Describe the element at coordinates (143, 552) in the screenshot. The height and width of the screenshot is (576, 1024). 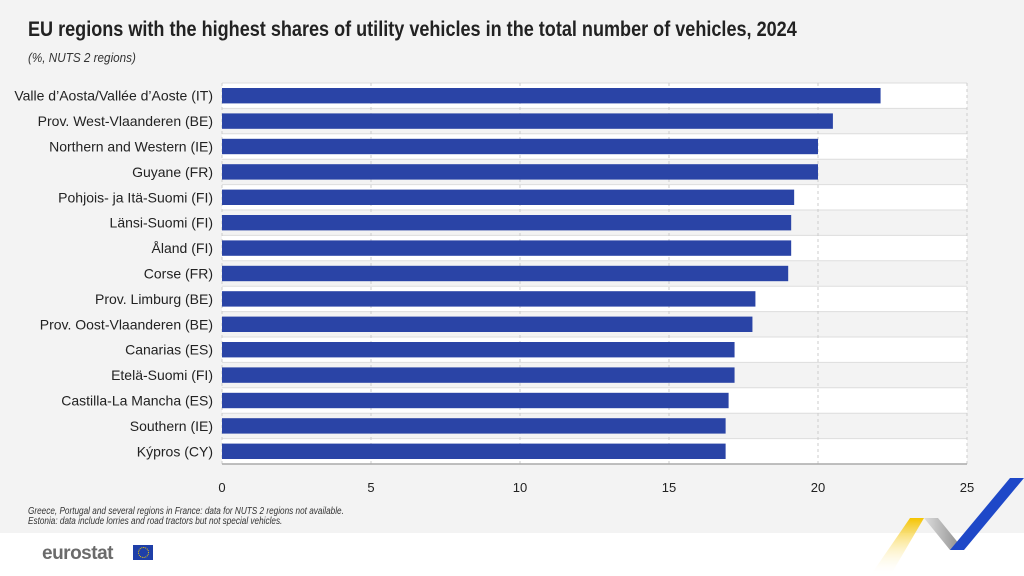
I see `eu-flag-icon` at that location.